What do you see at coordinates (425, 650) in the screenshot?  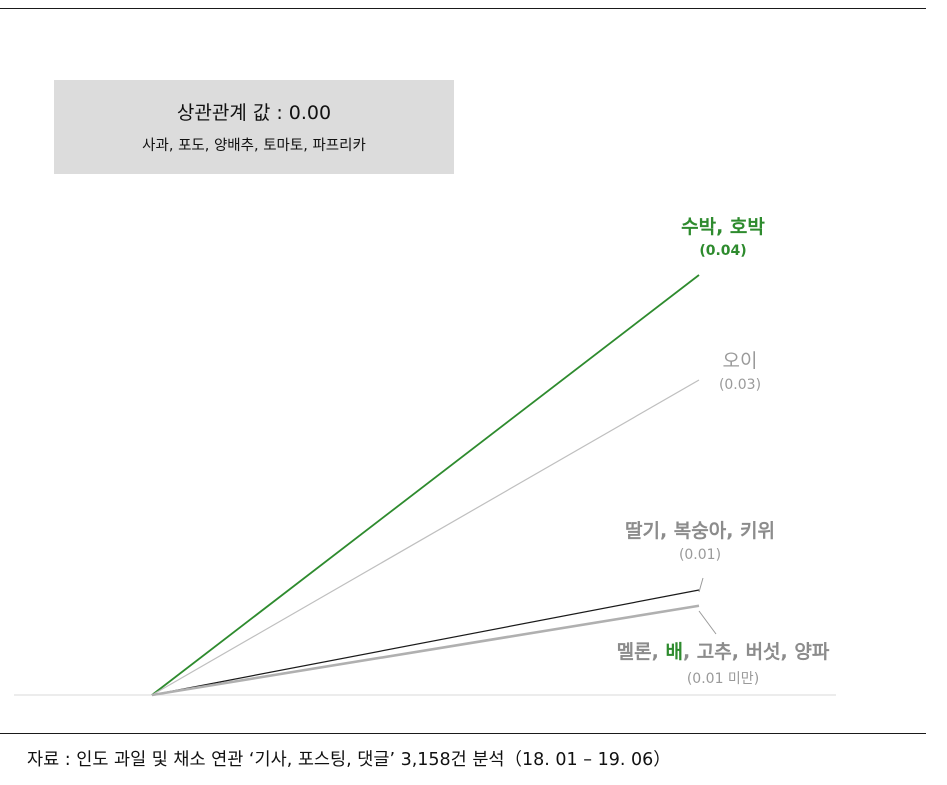 I see `series-line-melon` at bounding box center [425, 650].